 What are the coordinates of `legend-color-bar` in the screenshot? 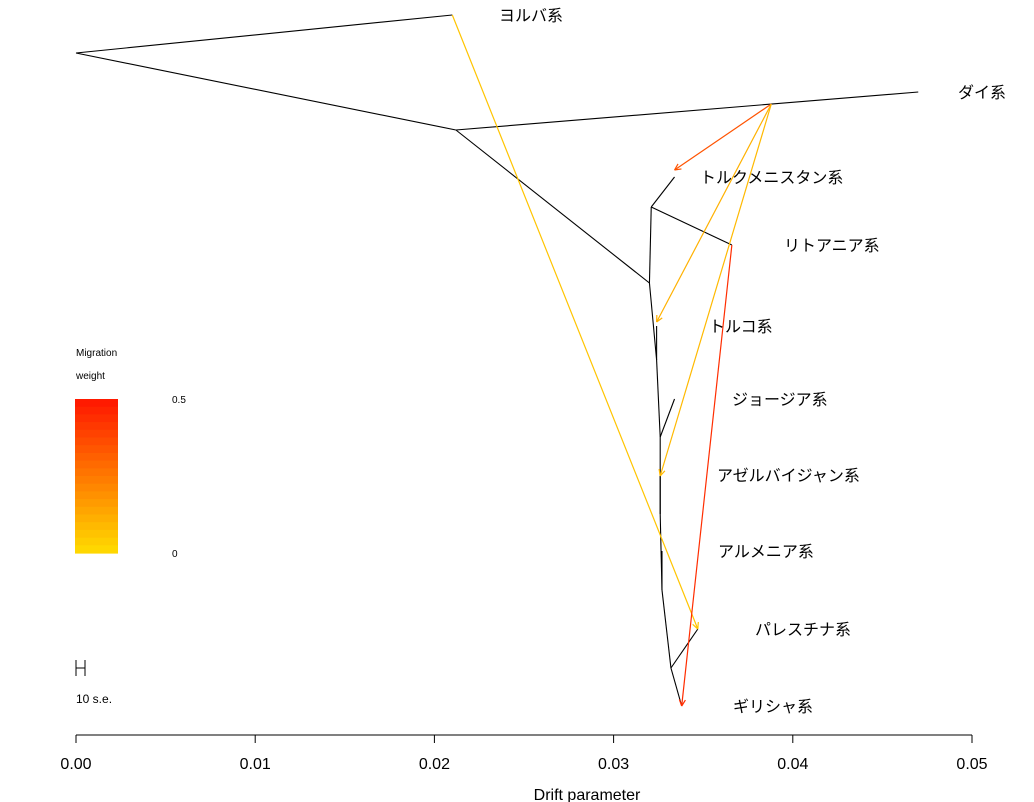 It's located at (96, 476).